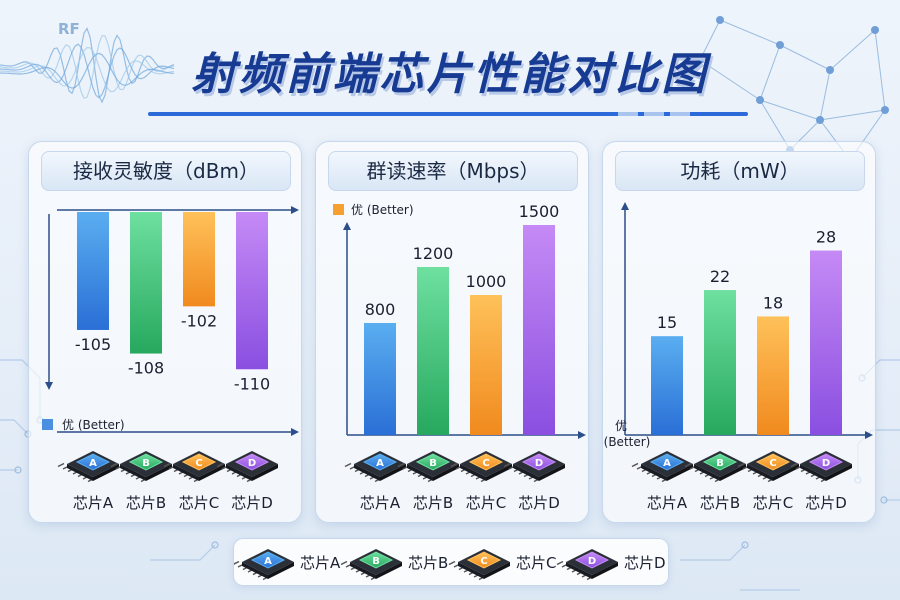 This screenshot has width=900, height=600. I want to click on legend: A 芯片A B 芯片B C 芯片C D 芯片D, so click(451, 562).